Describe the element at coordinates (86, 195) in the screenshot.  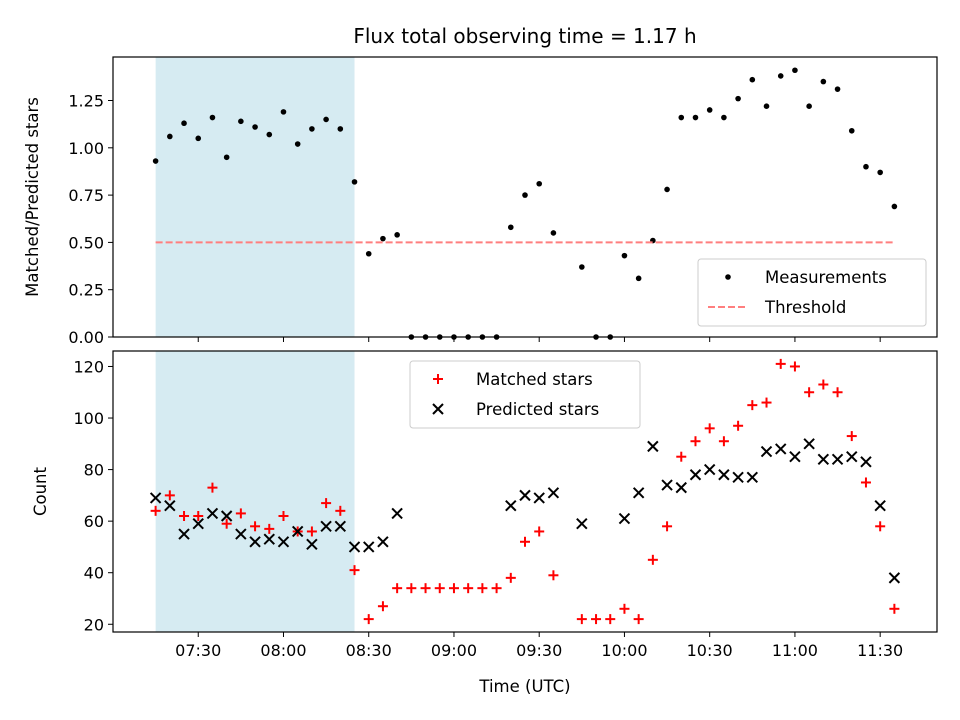
I see `y-tick-label: 0.75` at that location.